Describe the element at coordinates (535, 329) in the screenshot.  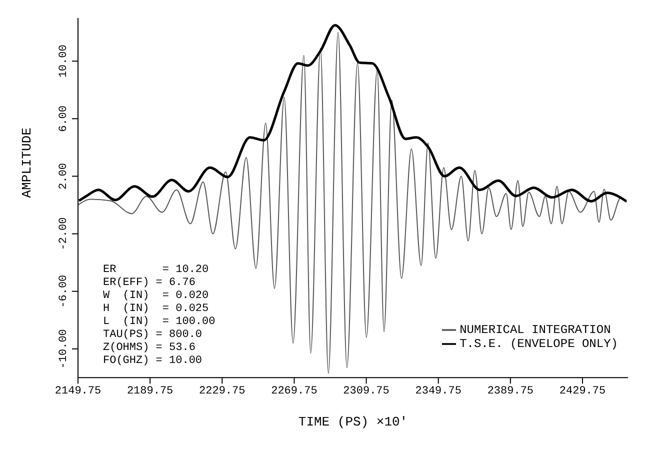
I see `legend-label: NUMERICAL INTEGRATION` at that location.